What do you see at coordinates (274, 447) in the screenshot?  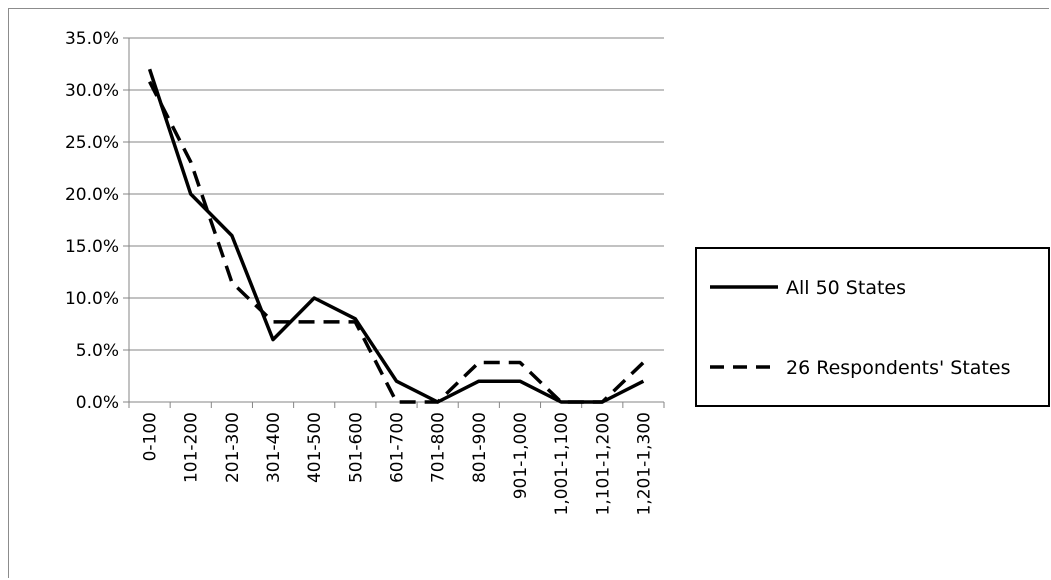 I see `x-tick-label: 301-400` at bounding box center [274, 447].